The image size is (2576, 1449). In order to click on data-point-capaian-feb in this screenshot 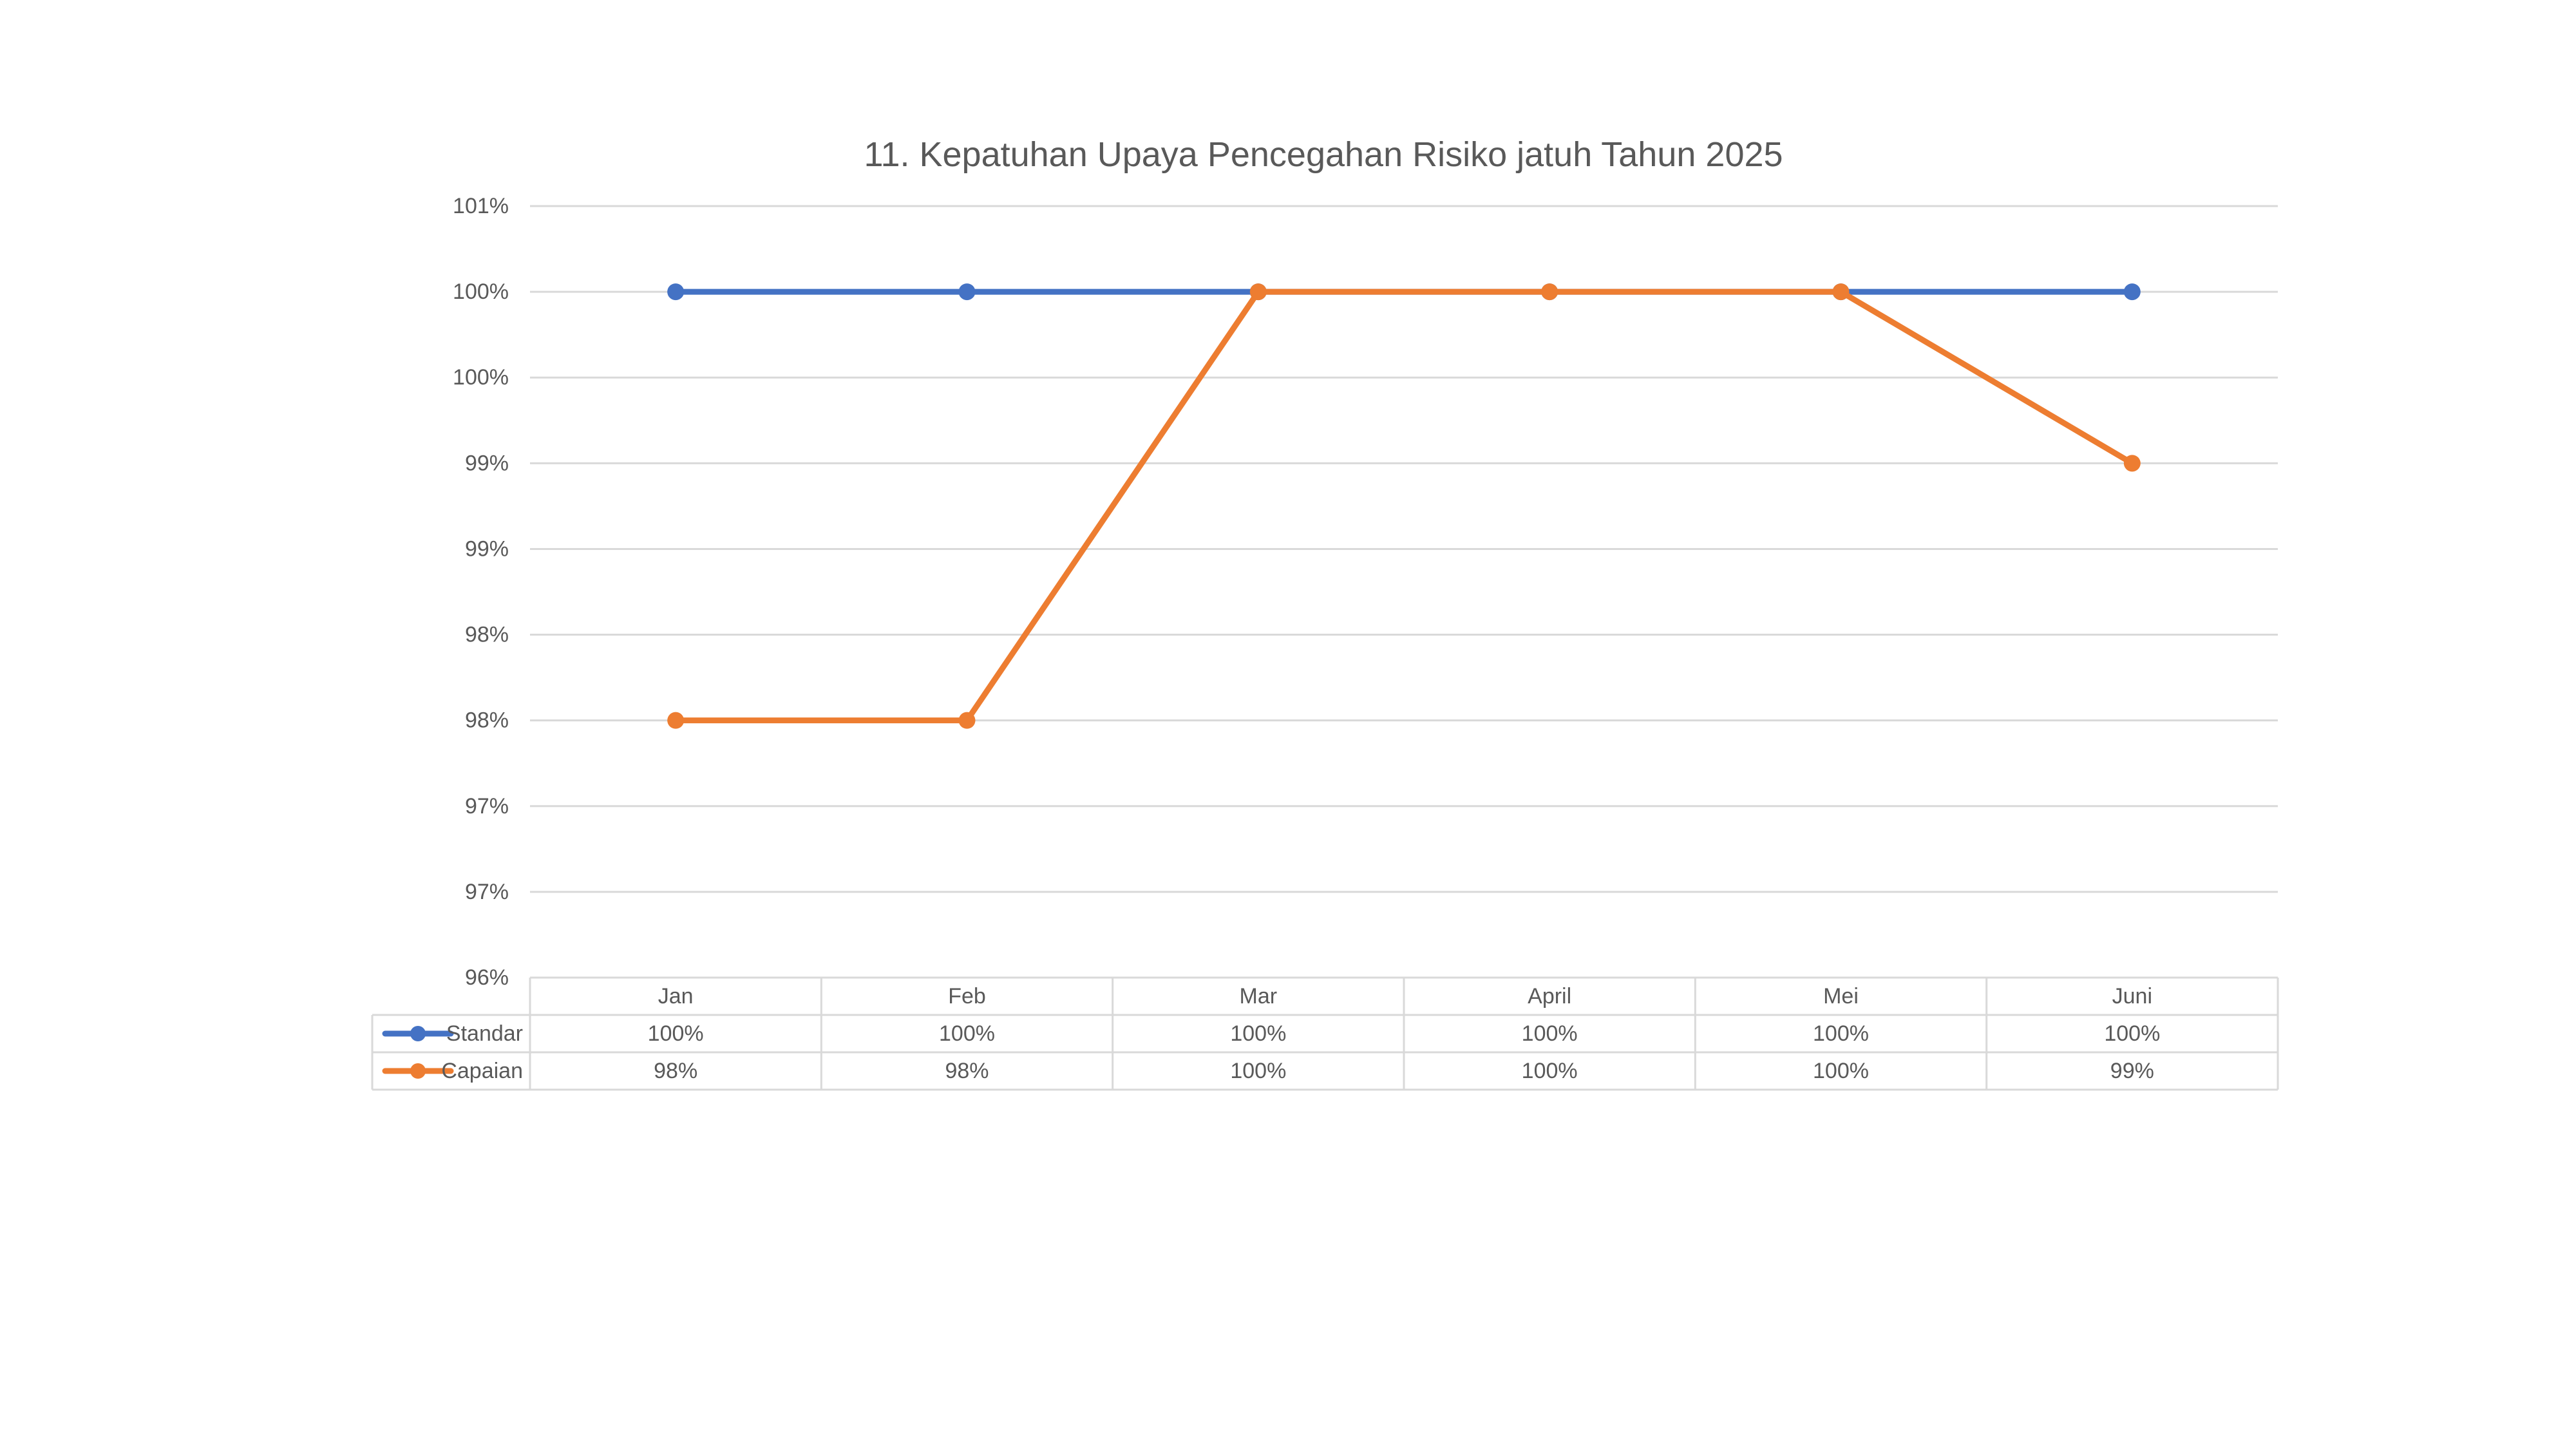, I will do `click(967, 720)`.